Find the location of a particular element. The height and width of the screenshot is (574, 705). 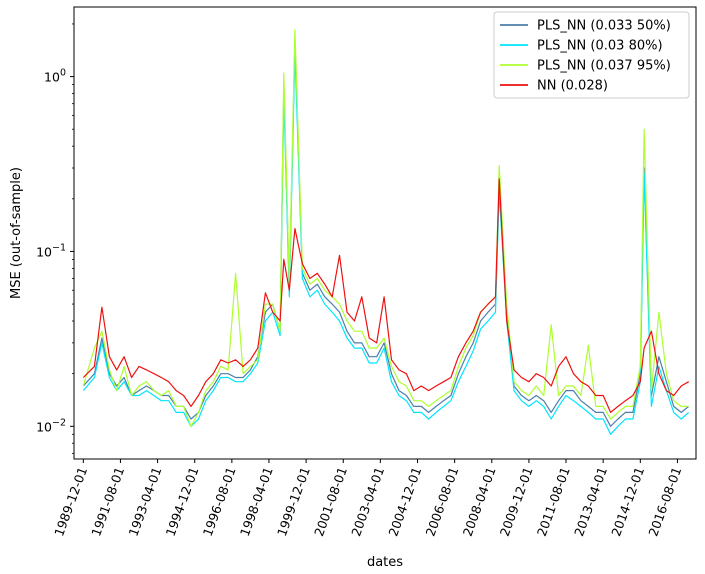

y-axis: 10⁻² 10⁻¹ 10⁰ is located at coordinates (55, 238).